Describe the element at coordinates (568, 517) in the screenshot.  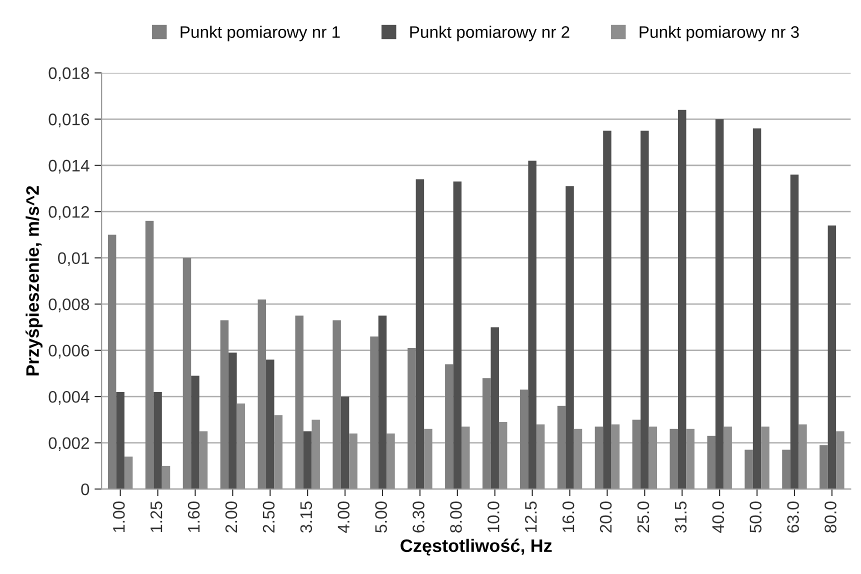
I see `x-tick-label: 16.0` at that location.